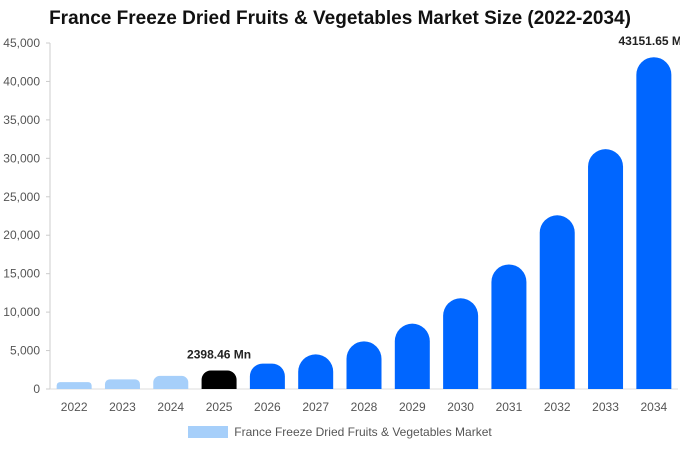  I want to click on y-tick-label: 20,000, so click(21, 235).